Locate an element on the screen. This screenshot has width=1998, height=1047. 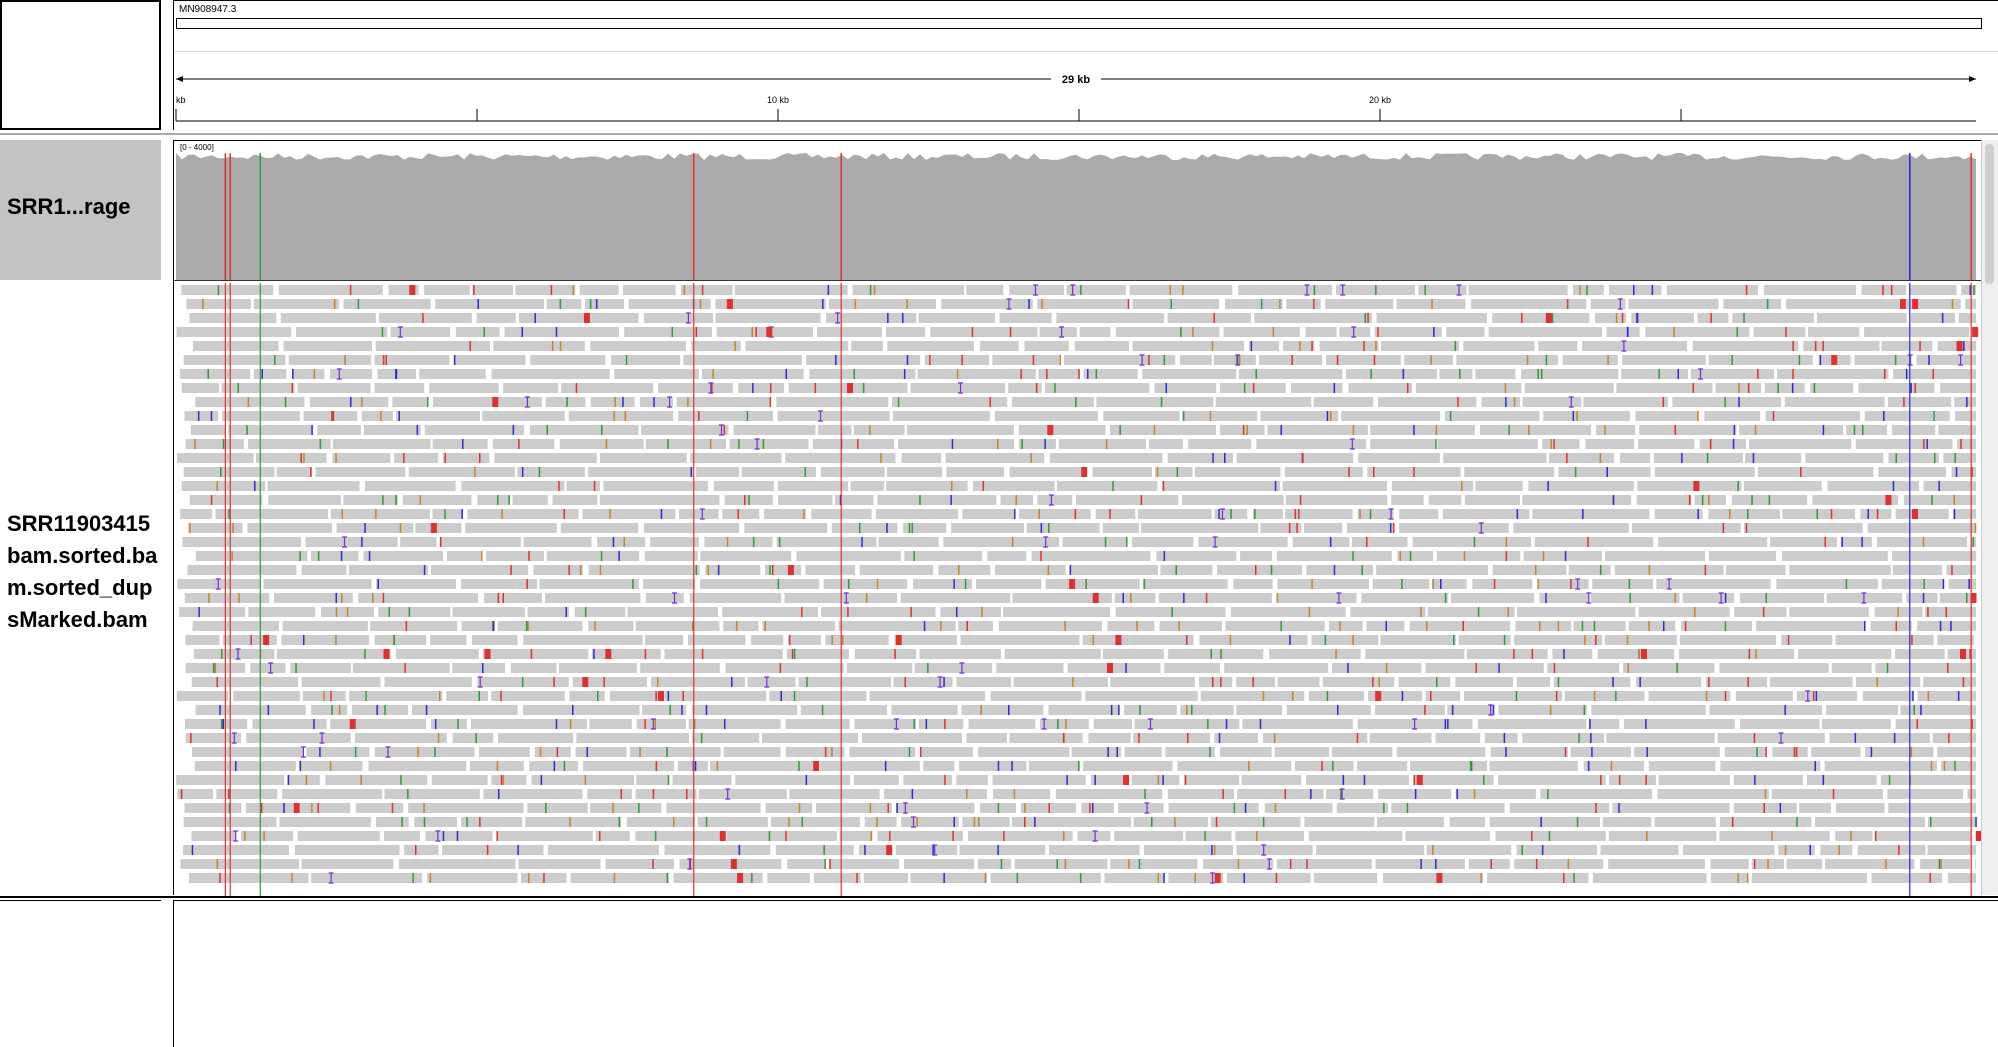
coverage-area is located at coordinates (1076, 216).